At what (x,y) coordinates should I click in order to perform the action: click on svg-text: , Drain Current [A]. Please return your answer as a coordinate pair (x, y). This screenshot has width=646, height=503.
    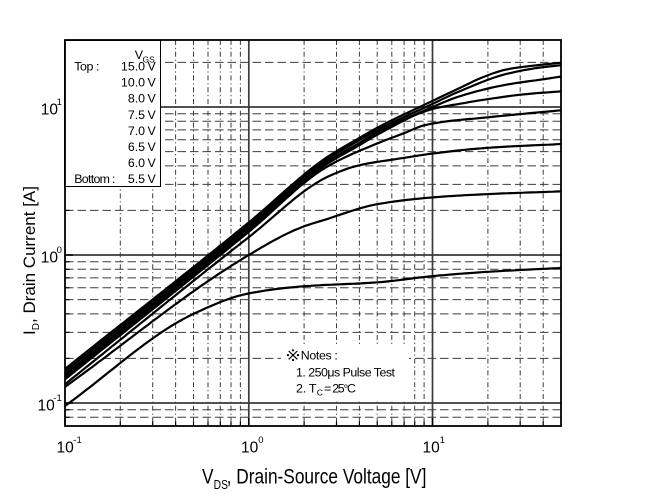
    Looking at the image, I should click on (29, 254).